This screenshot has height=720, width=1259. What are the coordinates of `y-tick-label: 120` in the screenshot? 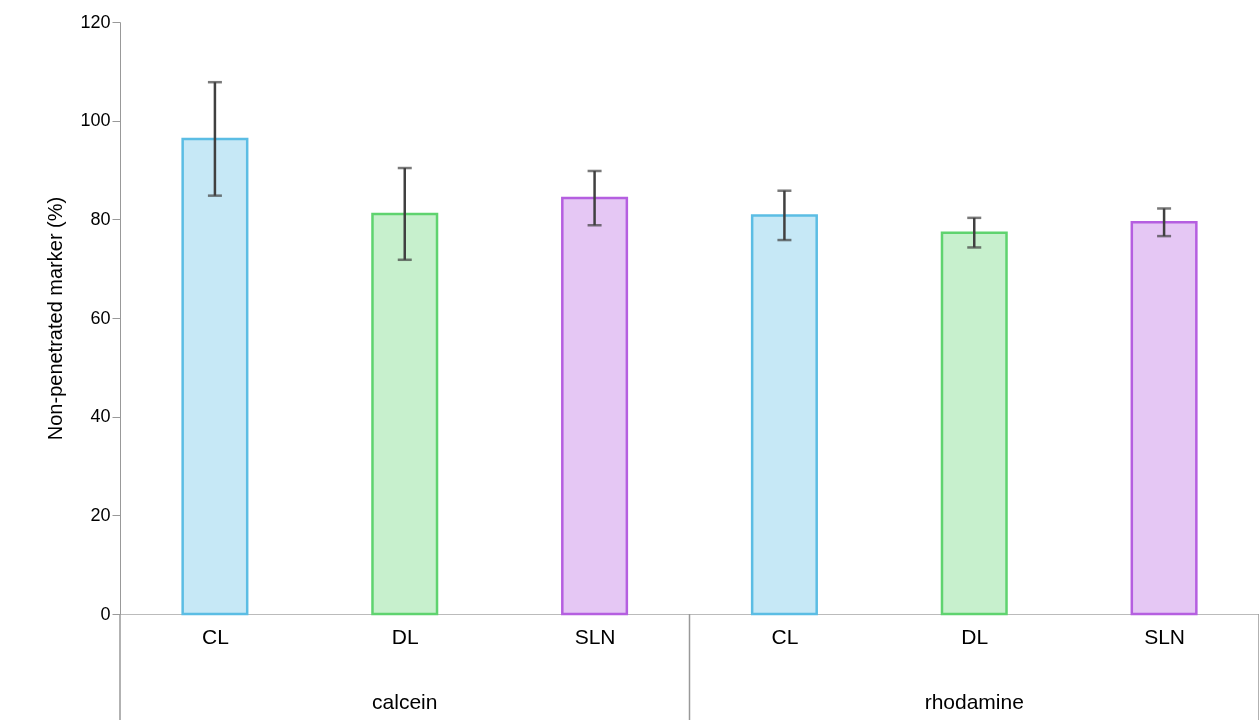 It's located at (95, 21).